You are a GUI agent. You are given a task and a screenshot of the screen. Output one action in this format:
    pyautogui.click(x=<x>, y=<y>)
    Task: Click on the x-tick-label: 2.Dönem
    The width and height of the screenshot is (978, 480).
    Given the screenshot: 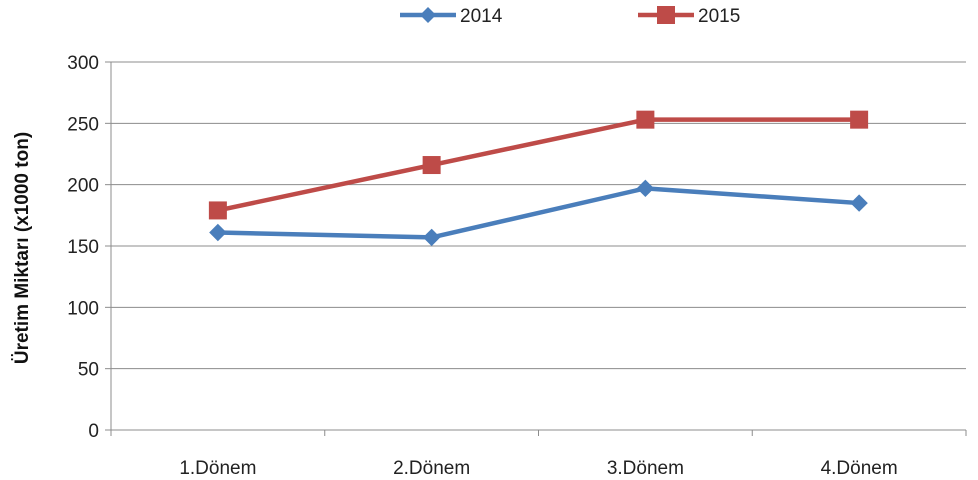 What is the action you would take?
    pyautogui.click(x=431, y=468)
    